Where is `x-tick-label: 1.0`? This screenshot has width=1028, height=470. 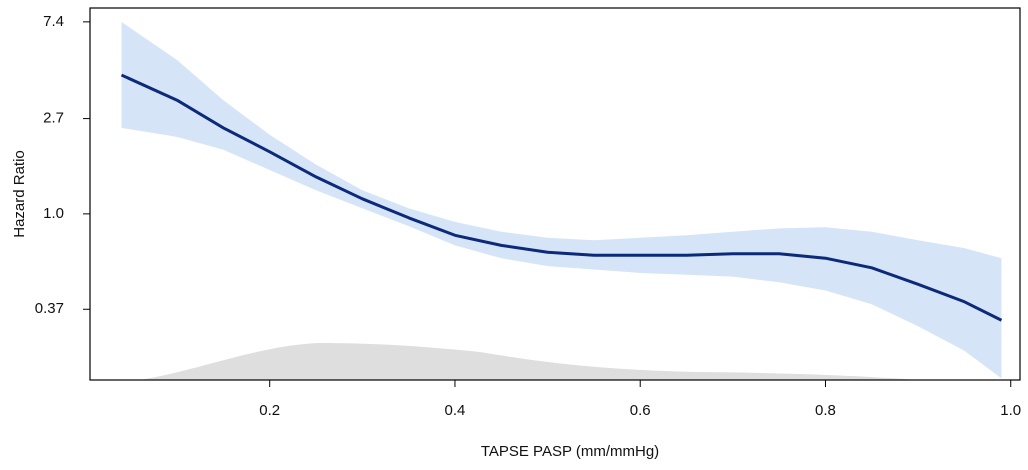
x-tick-label: 1.0 is located at coordinates (1010, 410).